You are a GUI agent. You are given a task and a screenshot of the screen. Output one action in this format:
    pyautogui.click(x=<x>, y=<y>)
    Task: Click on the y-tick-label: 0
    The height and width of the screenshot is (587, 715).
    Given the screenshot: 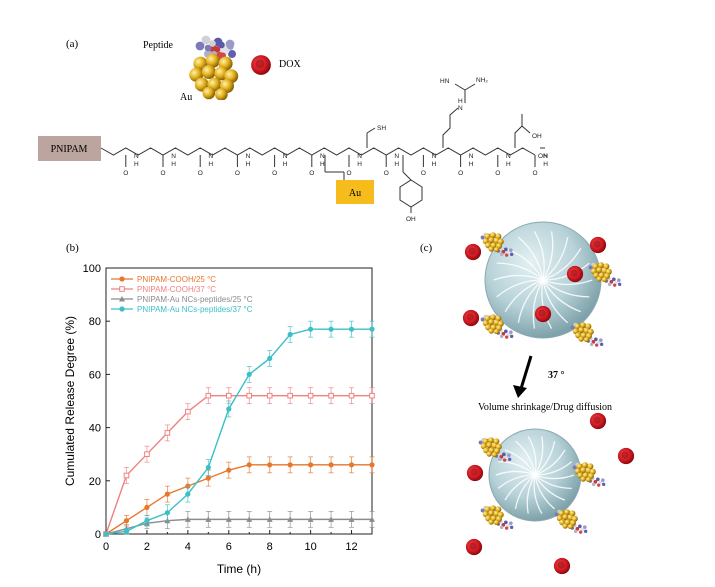 What is the action you would take?
    pyautogui.click(x=98, y=535)
    